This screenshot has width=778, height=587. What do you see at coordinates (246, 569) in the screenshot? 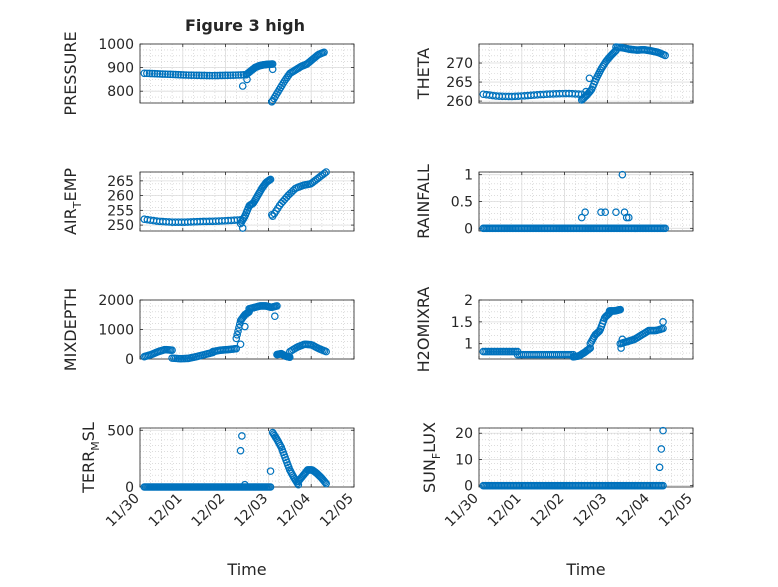
I see `x-axis-label: Time` at bounding box center [246, 569].